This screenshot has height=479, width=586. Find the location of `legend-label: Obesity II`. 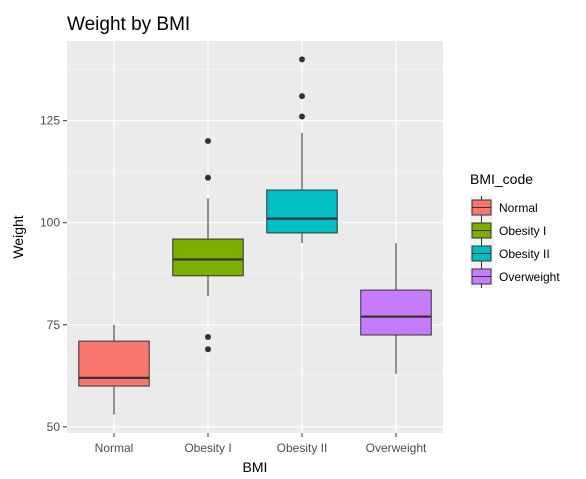

legend-label: Obesity II is located at coordinates (524, 254).